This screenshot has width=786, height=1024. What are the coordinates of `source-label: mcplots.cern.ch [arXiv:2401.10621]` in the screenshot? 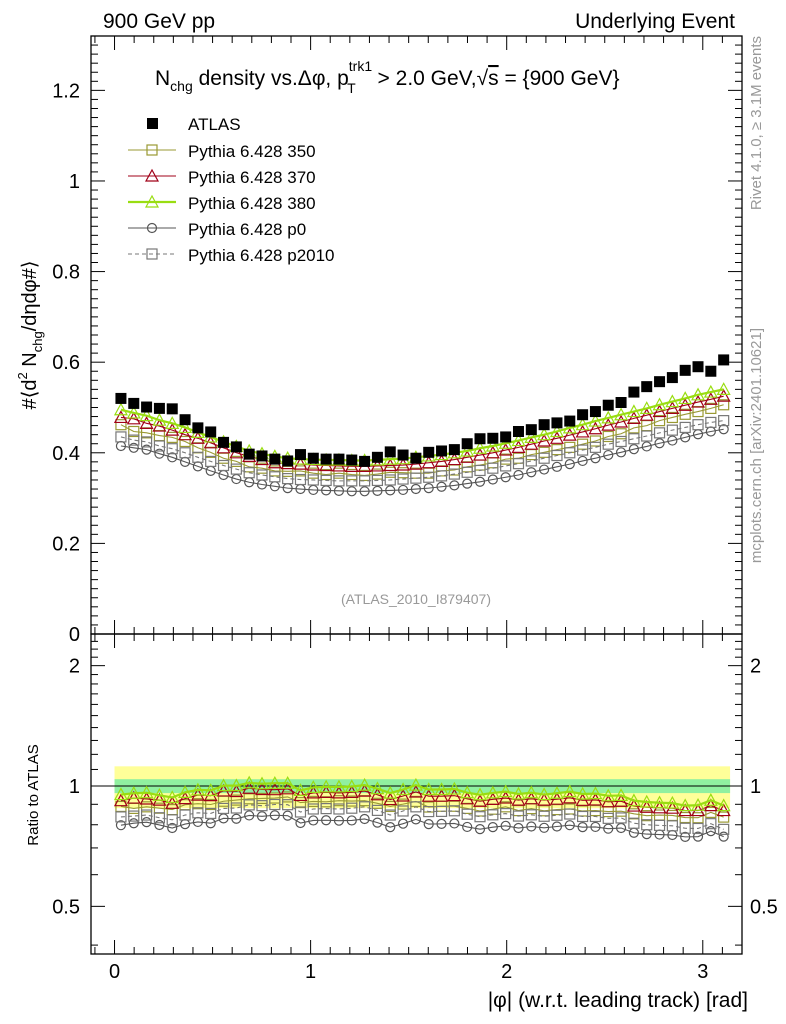 It's located at (756, 445).